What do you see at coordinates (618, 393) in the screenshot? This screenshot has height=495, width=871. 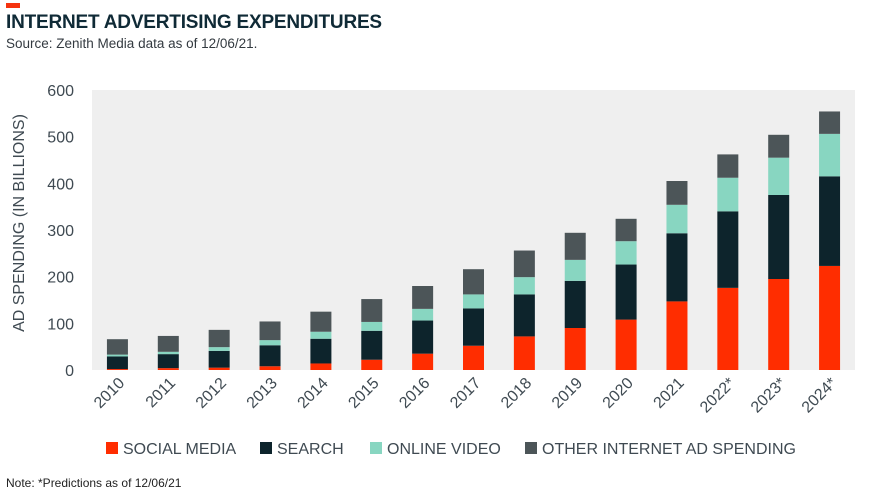 I see `x-tick-label: 2020` at bounding box center [618, 393].